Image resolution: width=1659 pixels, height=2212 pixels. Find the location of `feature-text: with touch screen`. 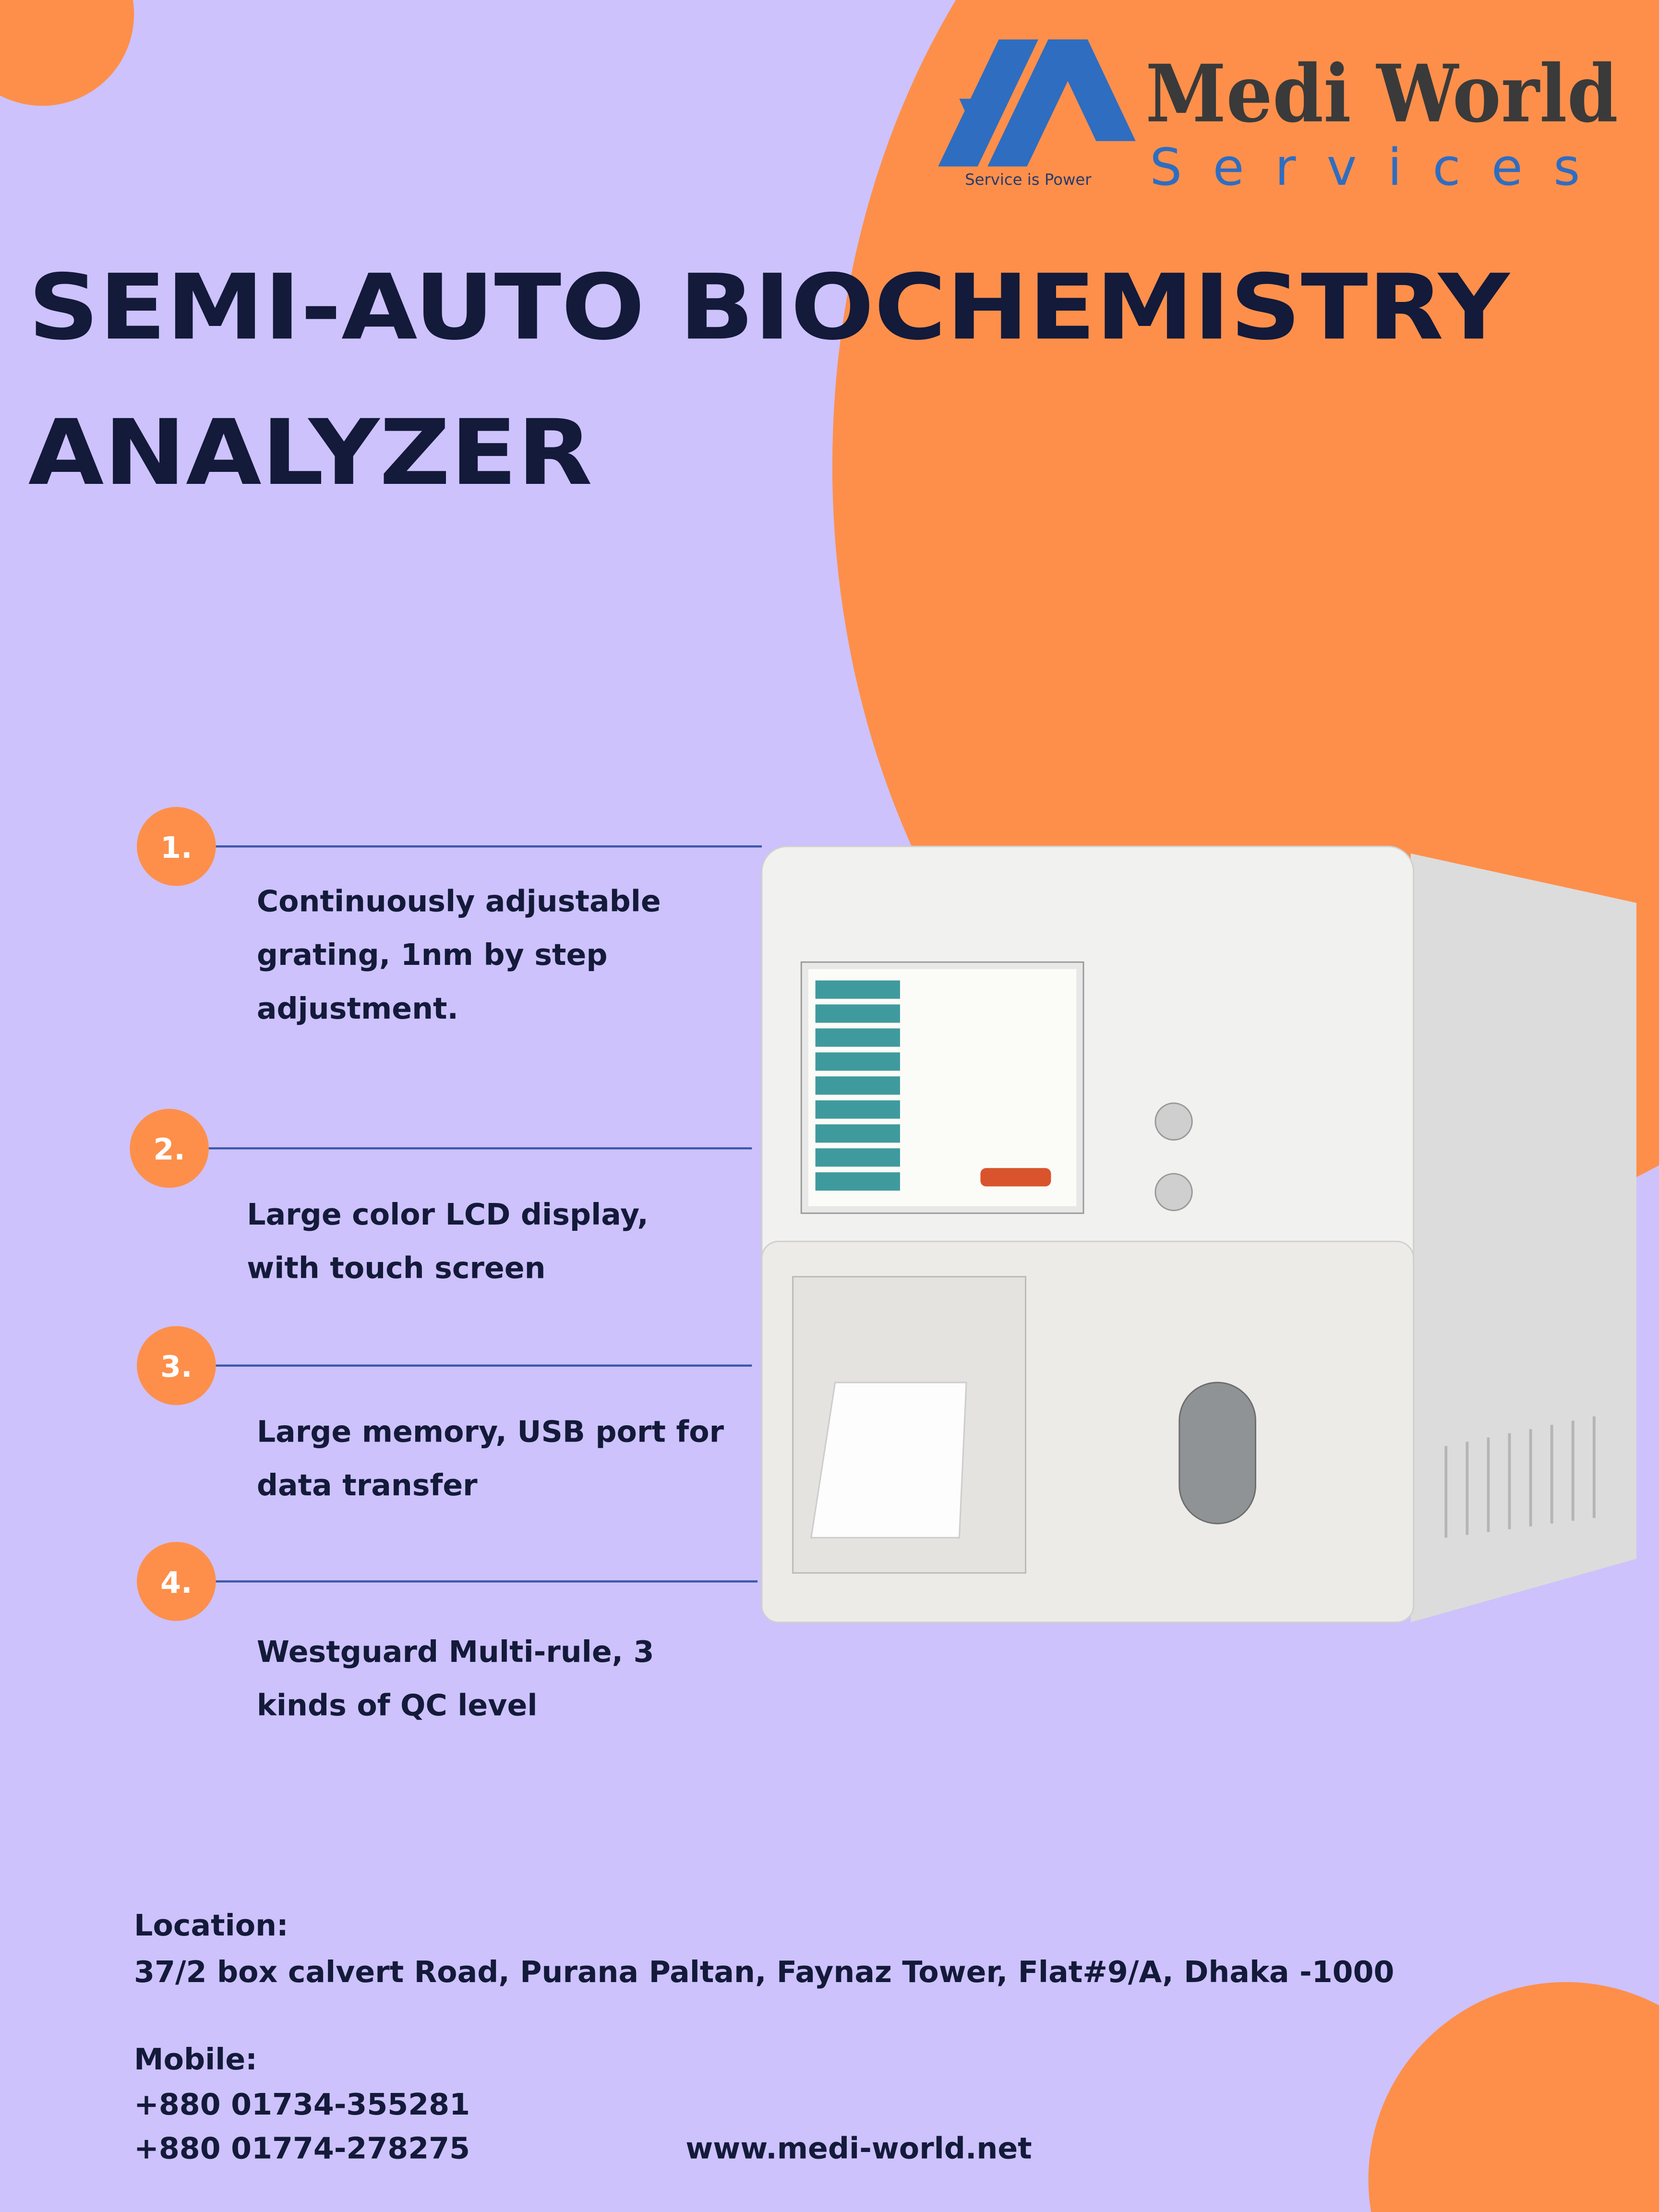

feature-text: with touch screen is located at coordinates (396, 1268).